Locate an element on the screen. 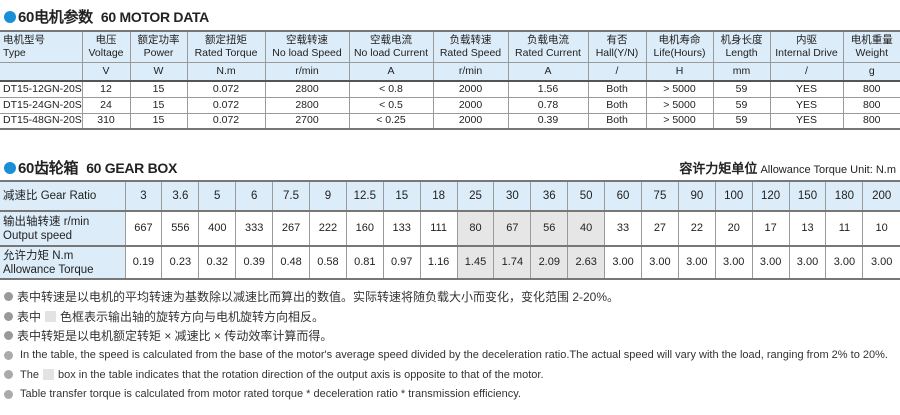 The height and width of the screenshot is (415, 900). gear-cell: 0.97 is located at coordinates (401, 262).